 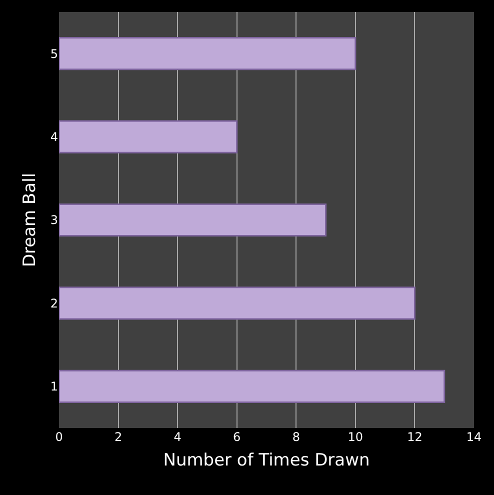 I want to click on y-axis-title: Dream Ball, so click(x=30, y=220).